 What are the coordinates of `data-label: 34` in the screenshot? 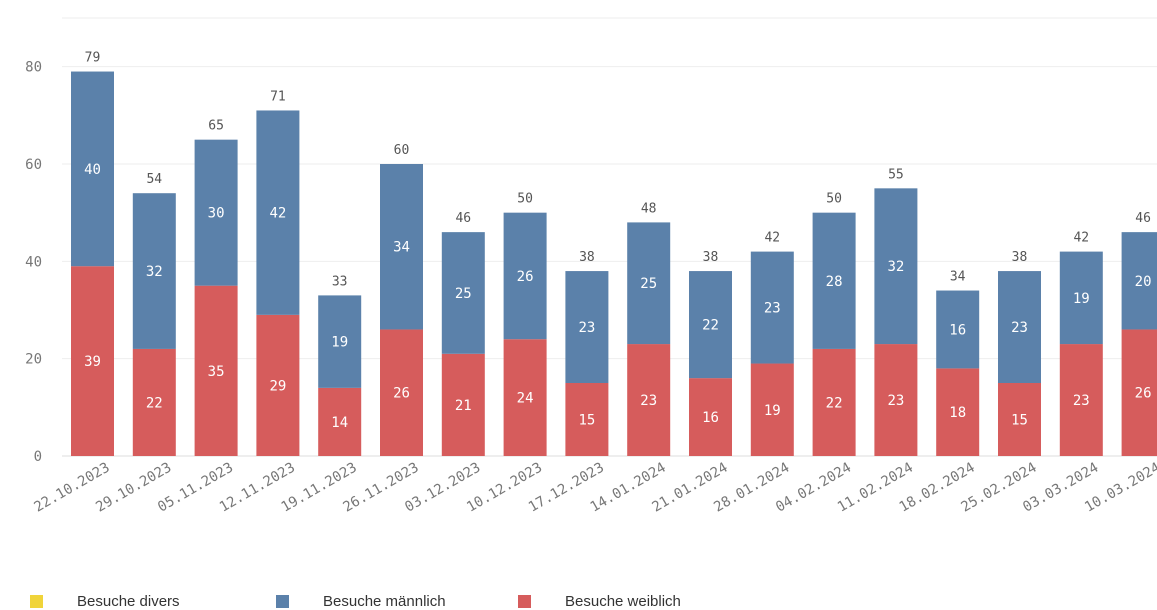 It's located at (401, 248).